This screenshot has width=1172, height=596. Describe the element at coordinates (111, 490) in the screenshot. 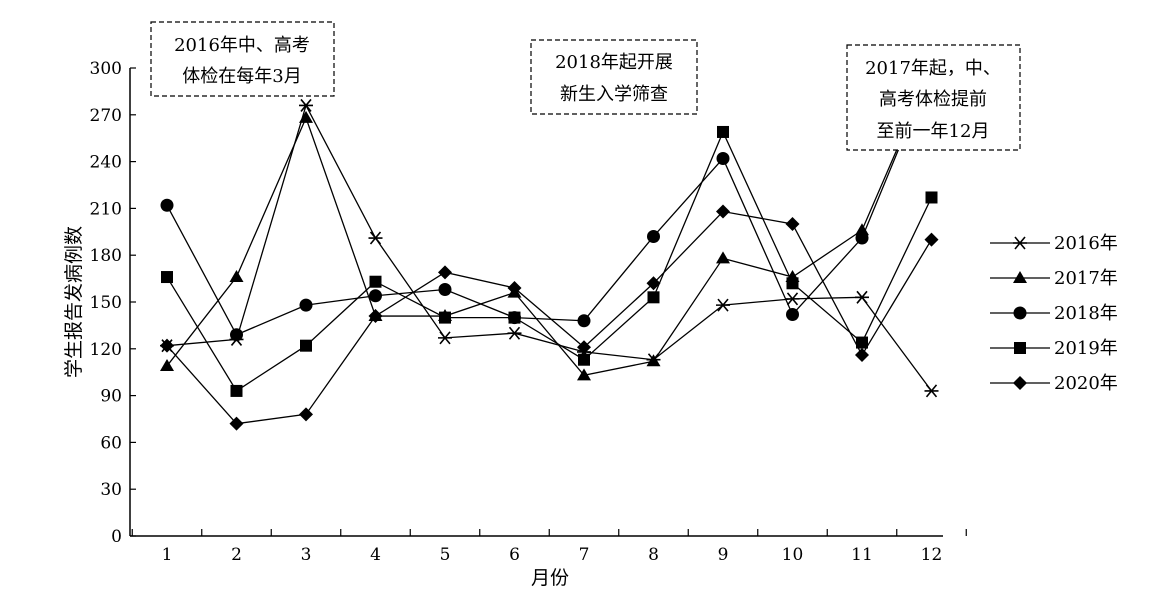

I see `y-tick-label: 30` at that location.